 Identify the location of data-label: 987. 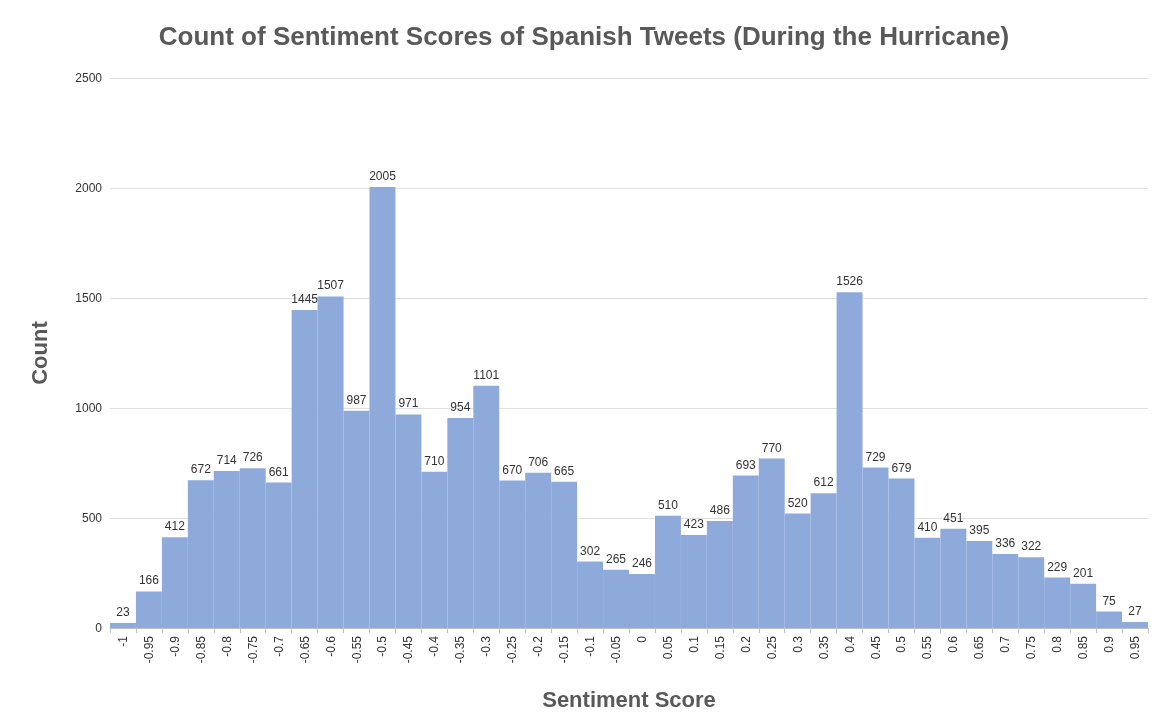
(356, 399).